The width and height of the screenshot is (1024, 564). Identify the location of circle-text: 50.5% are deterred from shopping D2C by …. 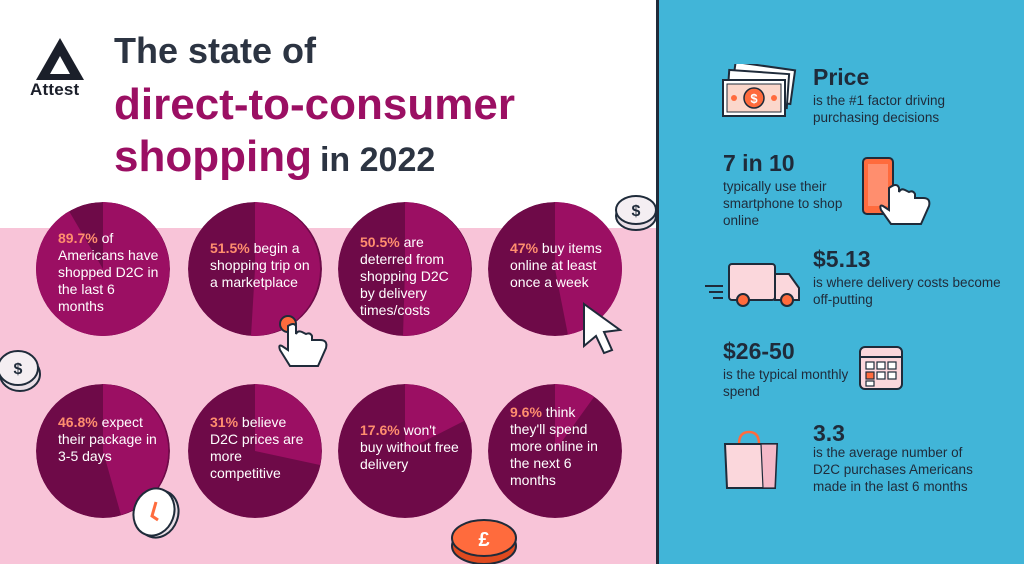
(411, 276).